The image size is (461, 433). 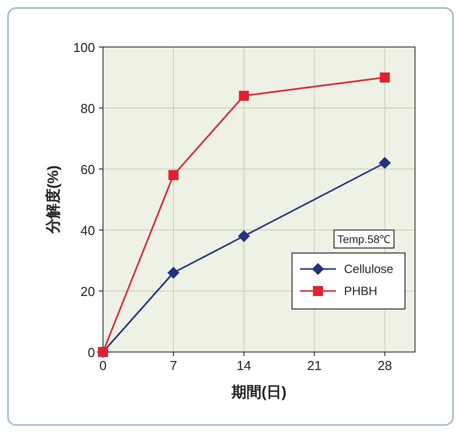 What do you see at coordinates (84, 47) in the screenshot?
I see `y-tick-label: 100` at bounding box center [84, 47].